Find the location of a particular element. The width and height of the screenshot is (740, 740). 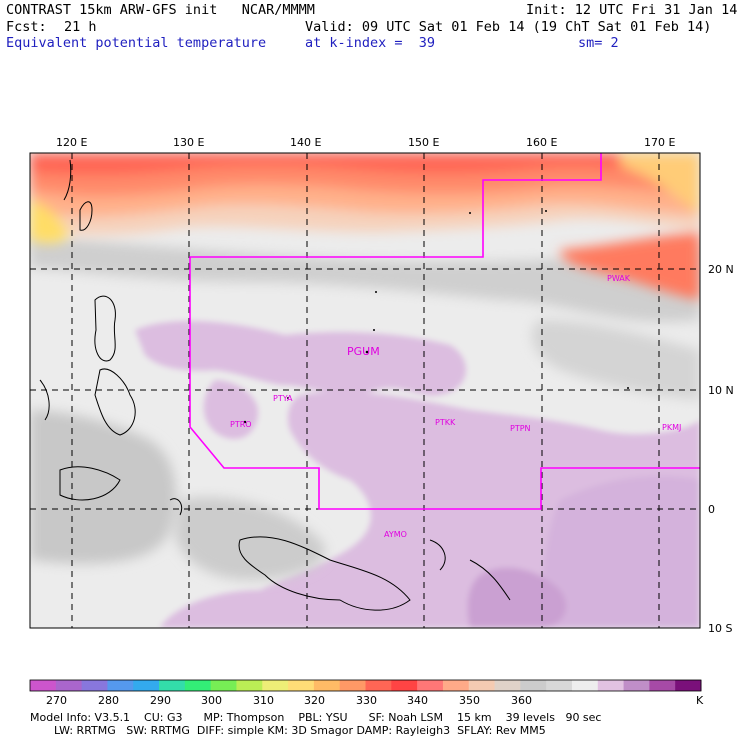

colorbar-frame is located at coordinates (365, 685).